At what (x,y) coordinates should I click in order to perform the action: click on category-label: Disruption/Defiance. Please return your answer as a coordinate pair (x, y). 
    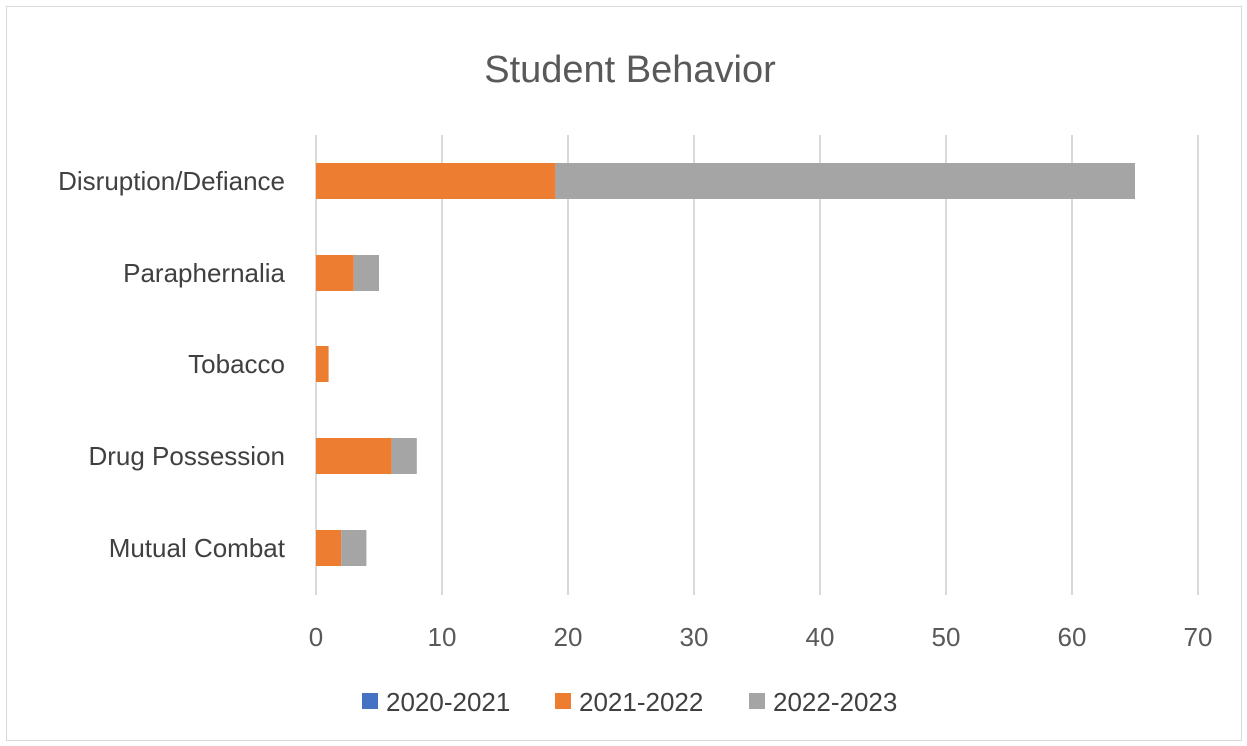
    Looking at the image, I should click on (171, 181).